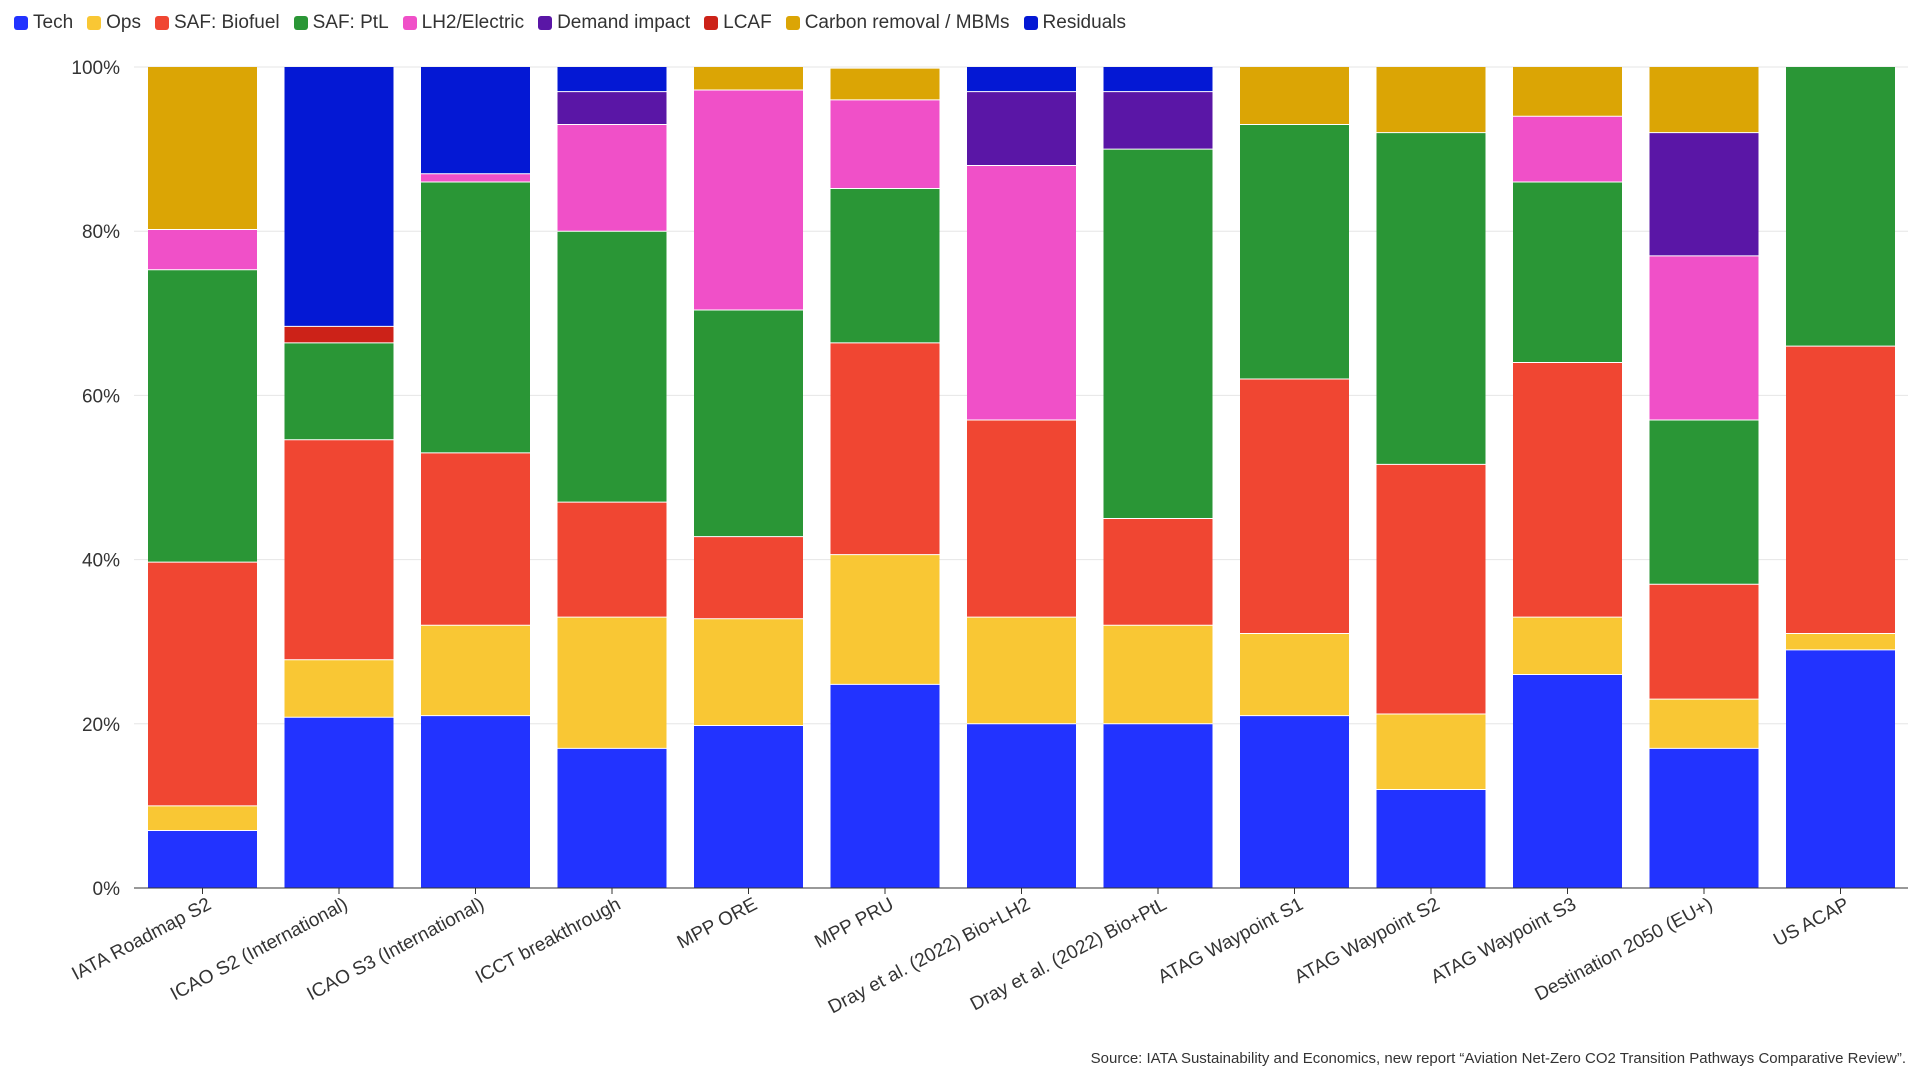 The width and height of the screenshot is (1920, 1080). Describe the element at coordinates (624, 22) in the screenshot. I see `legend-label: Demand impact` at that location.